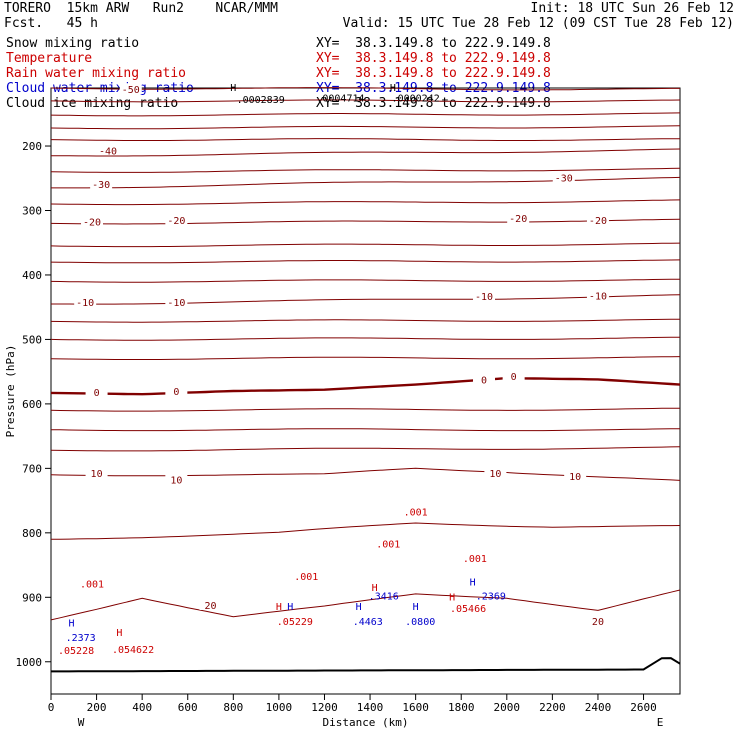  Describe the element at coordinates (660, 722) in the screenshot. I see `x-end-label-right: E` at that location.